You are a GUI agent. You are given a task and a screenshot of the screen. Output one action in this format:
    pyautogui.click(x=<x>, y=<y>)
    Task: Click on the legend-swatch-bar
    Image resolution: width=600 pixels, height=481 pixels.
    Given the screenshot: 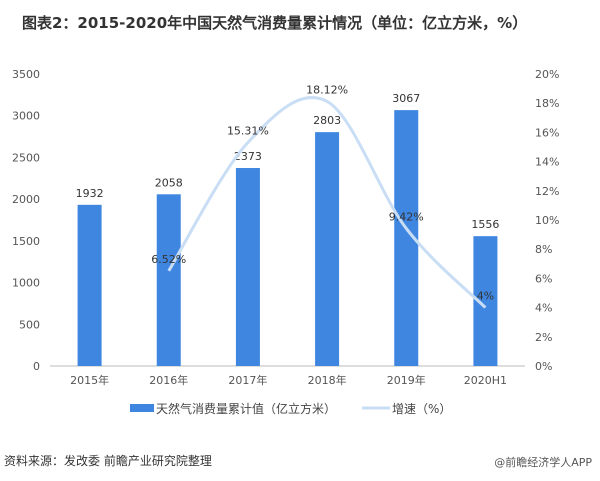 What is the action you would take?
    pyautogui.click(x=142, y=408)
    